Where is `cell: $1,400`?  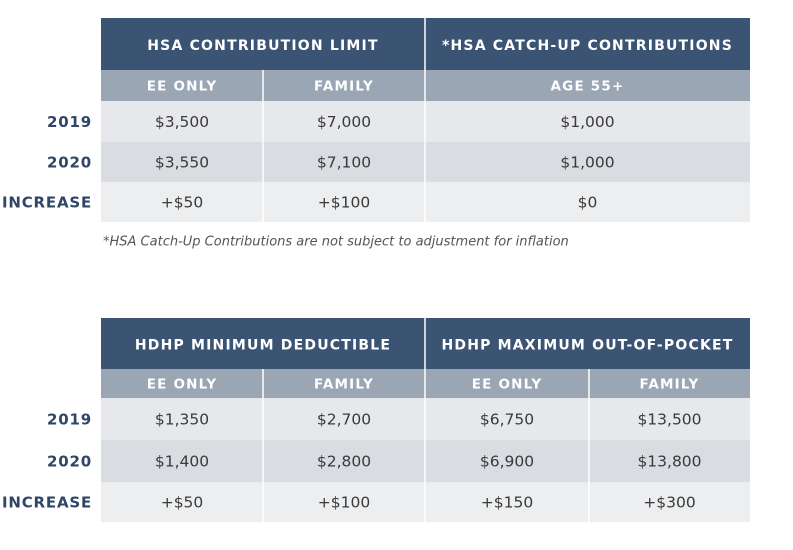 cell: $1,400 is located at coordinates (182, 462).